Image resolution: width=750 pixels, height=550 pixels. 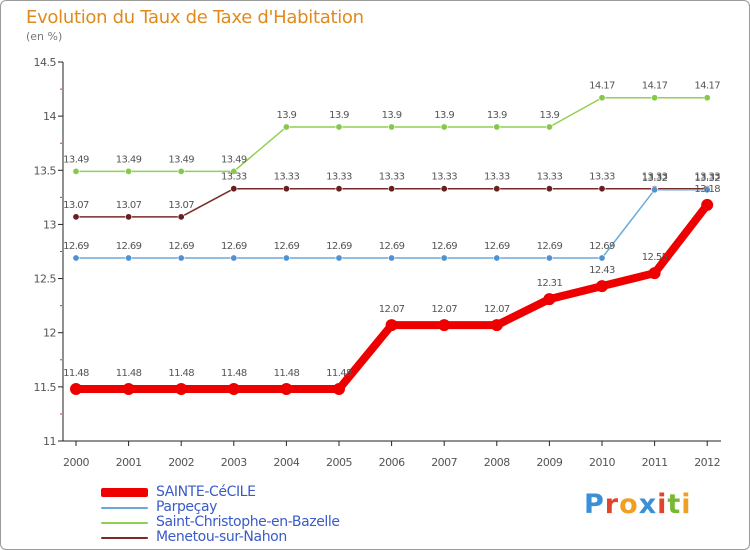 What do you see at coordinates (248, 522) in the screenshot?
I see `legend-label: Saint-Christophe-en-Bazelle` at bounding box center [248, 522].